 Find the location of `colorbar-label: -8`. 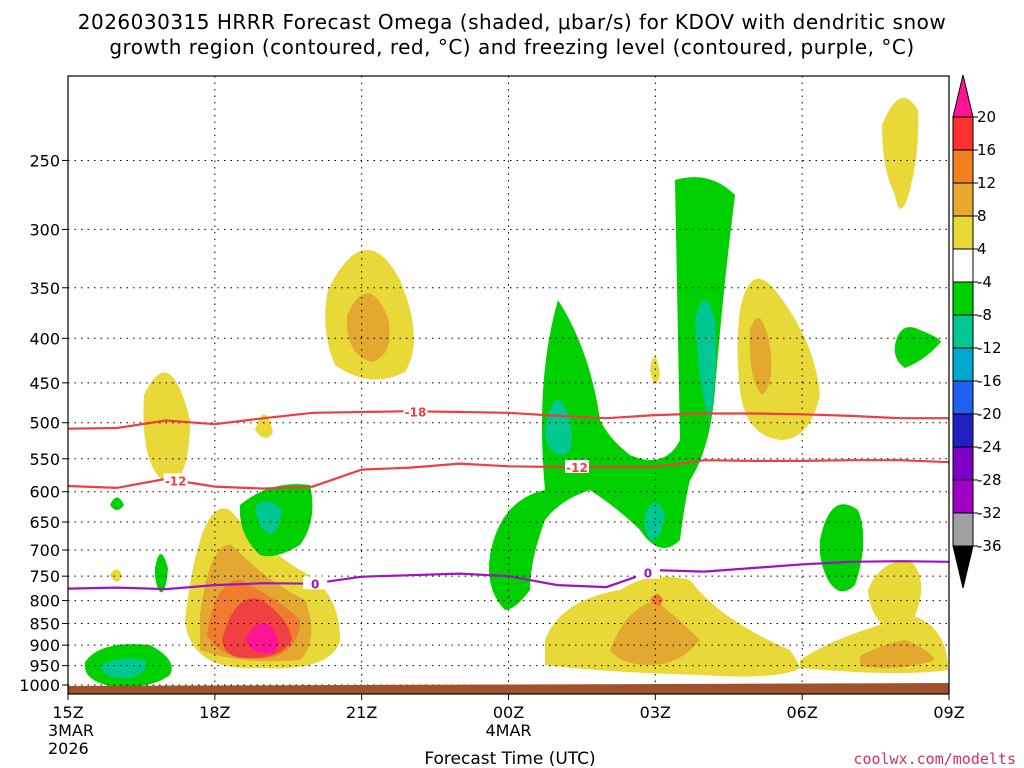

colorbar-label: -8 is located at coordinates (984, 315).